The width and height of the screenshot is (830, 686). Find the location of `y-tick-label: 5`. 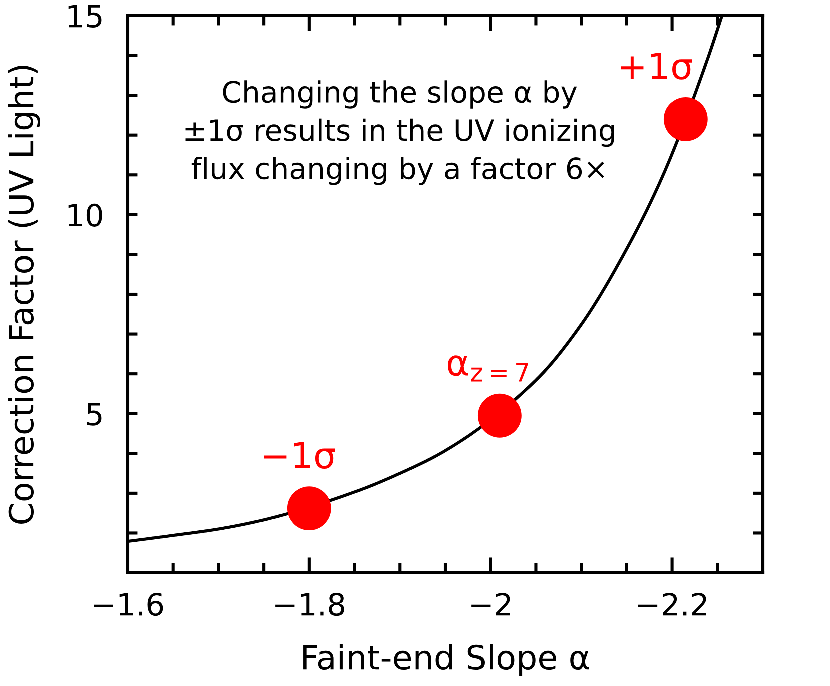

y-tick-label: 5 is located at coordinates (94, 414).